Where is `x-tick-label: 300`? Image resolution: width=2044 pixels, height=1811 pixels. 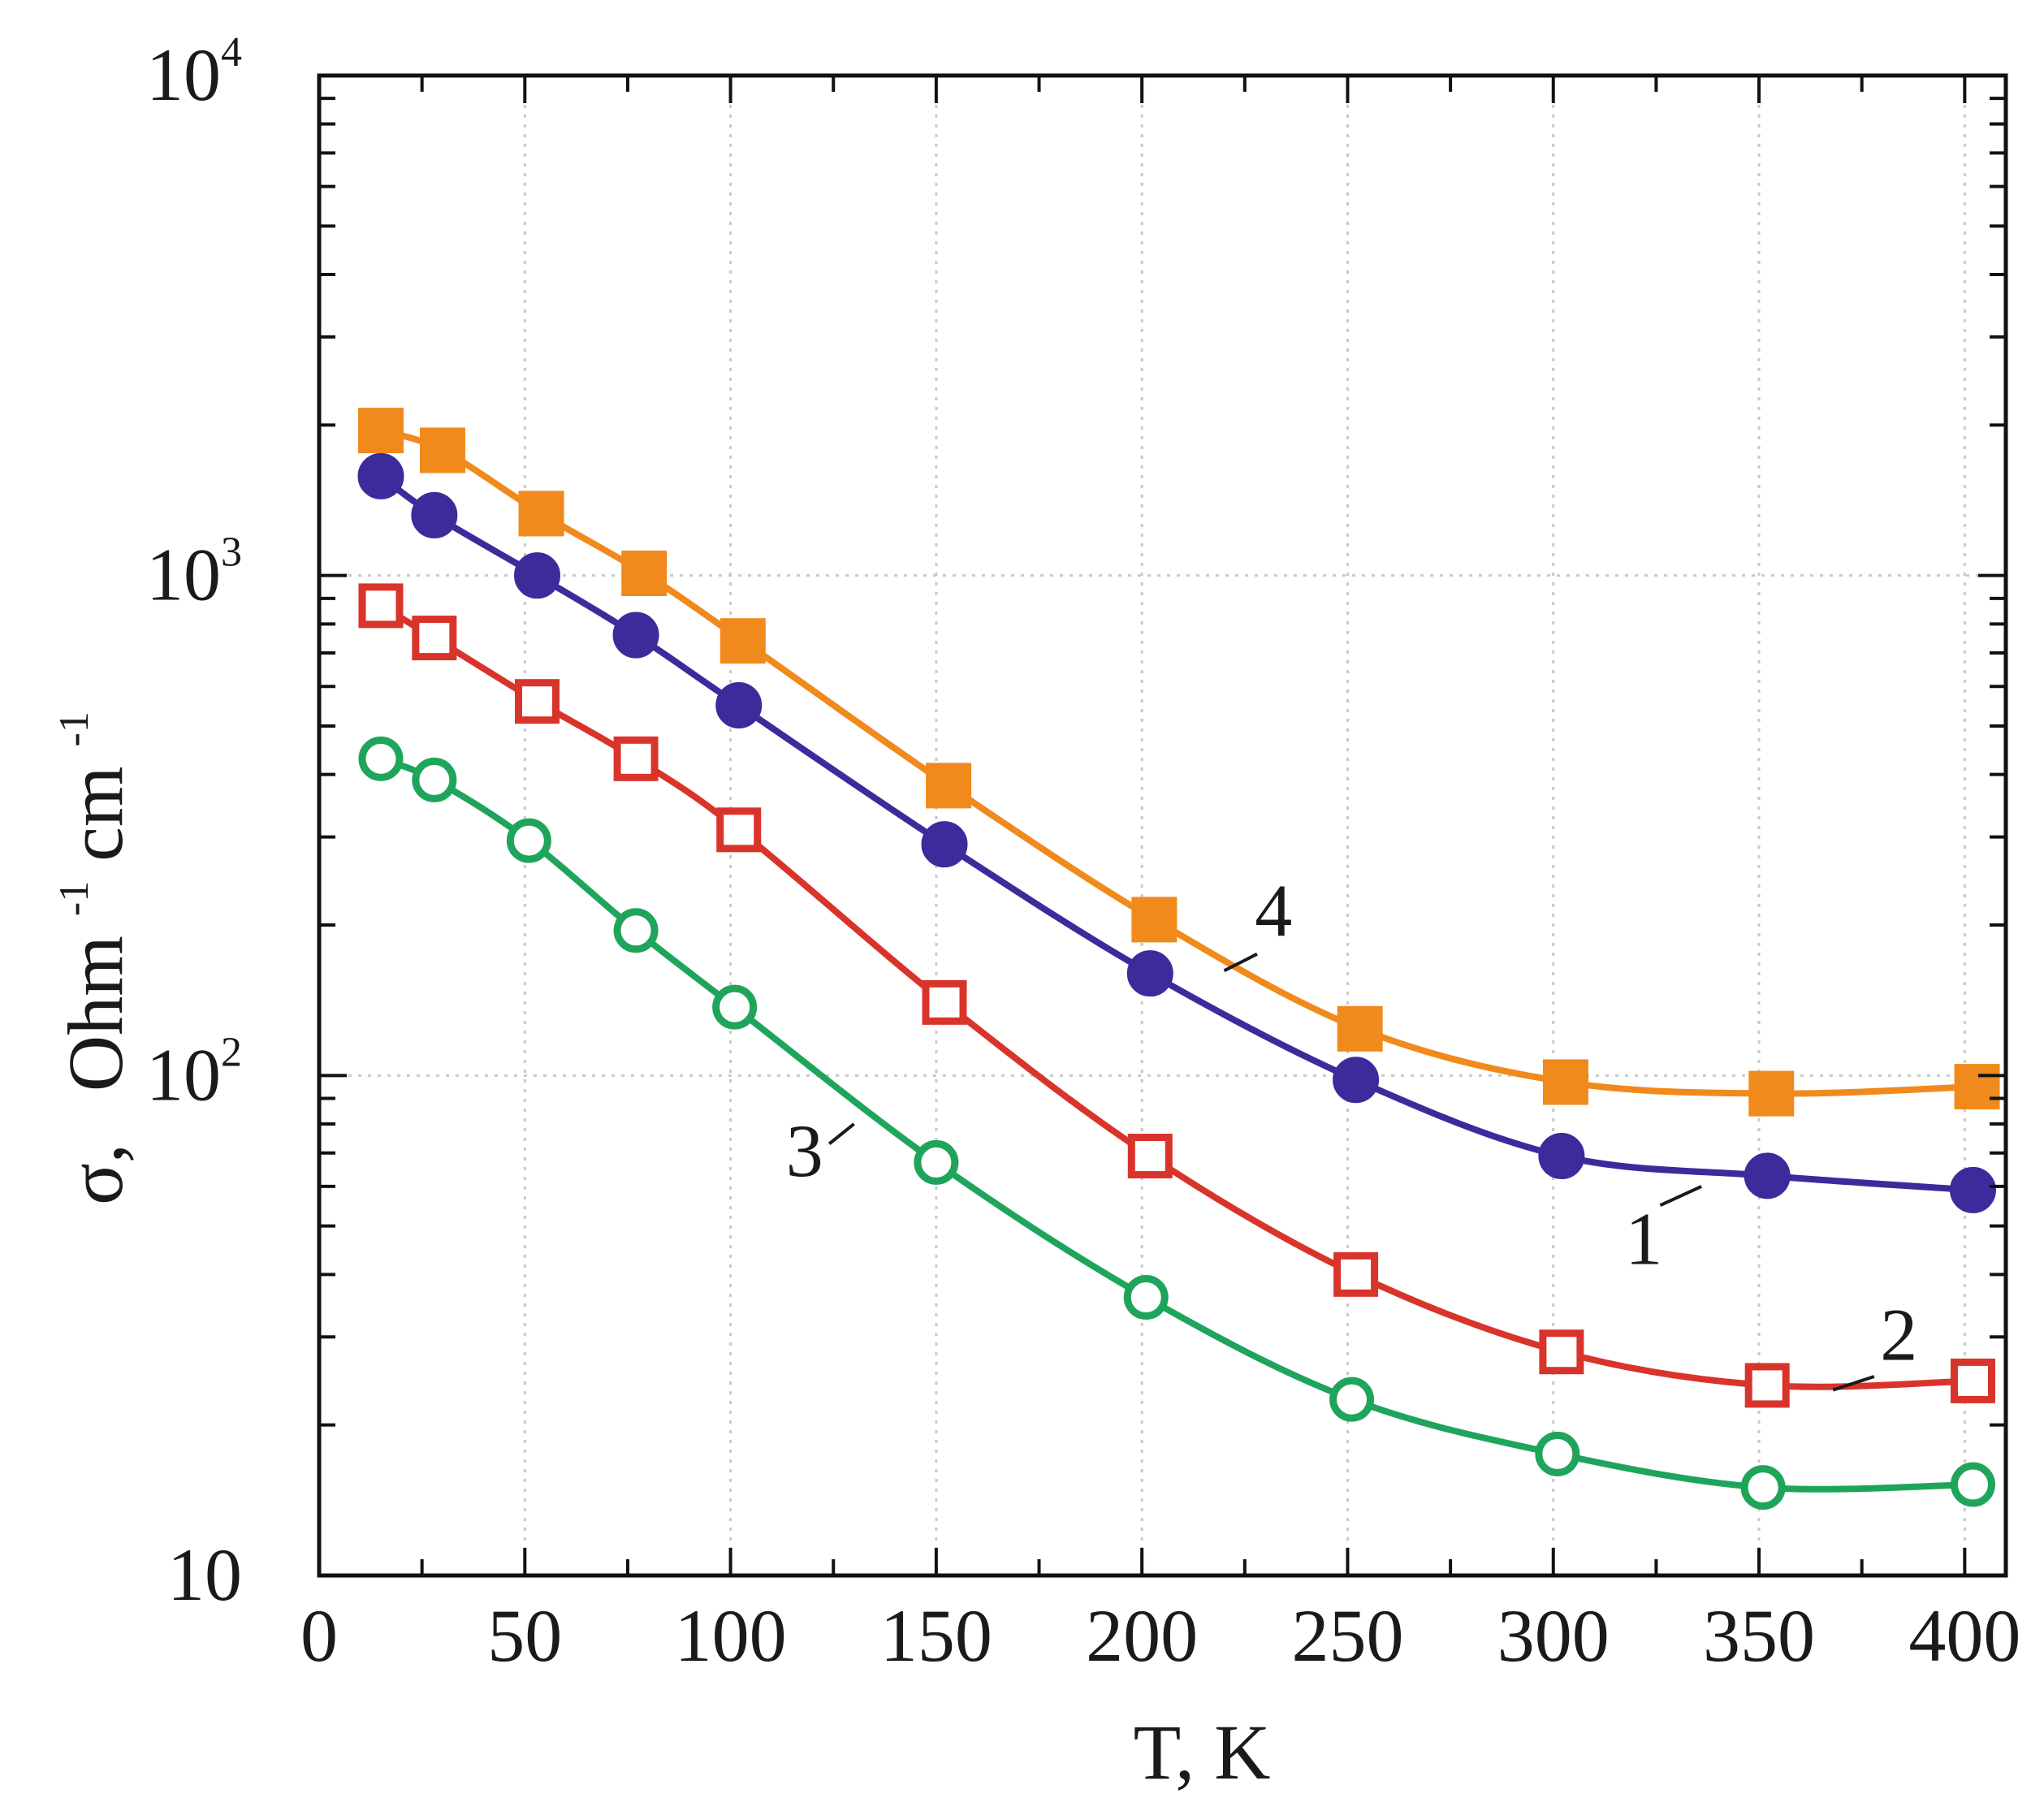 x-tick-label: 300 is located at coordinates (1553, 1635).